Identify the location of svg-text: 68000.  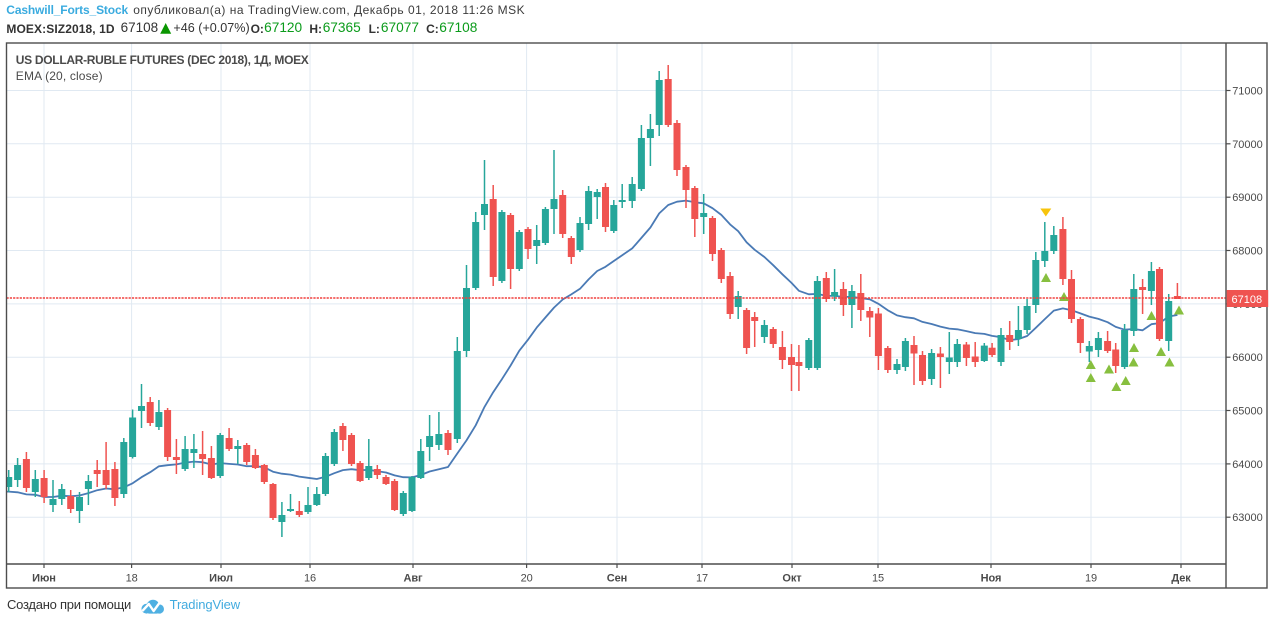
(1247, 252).